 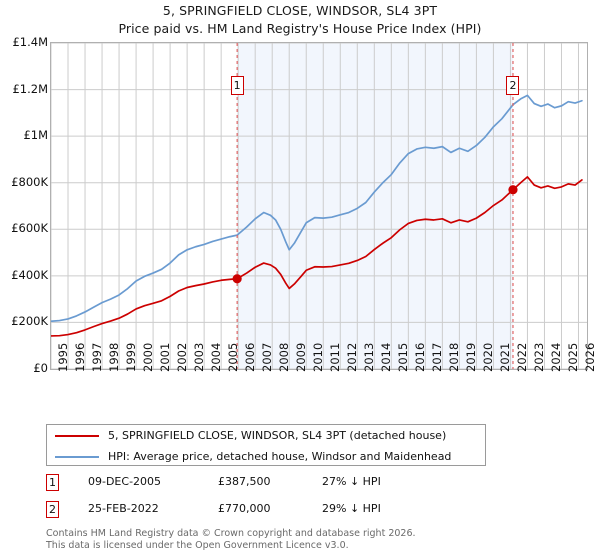 I want to click on x-axis-tick-label: 2020, so click(x=488, y=357).